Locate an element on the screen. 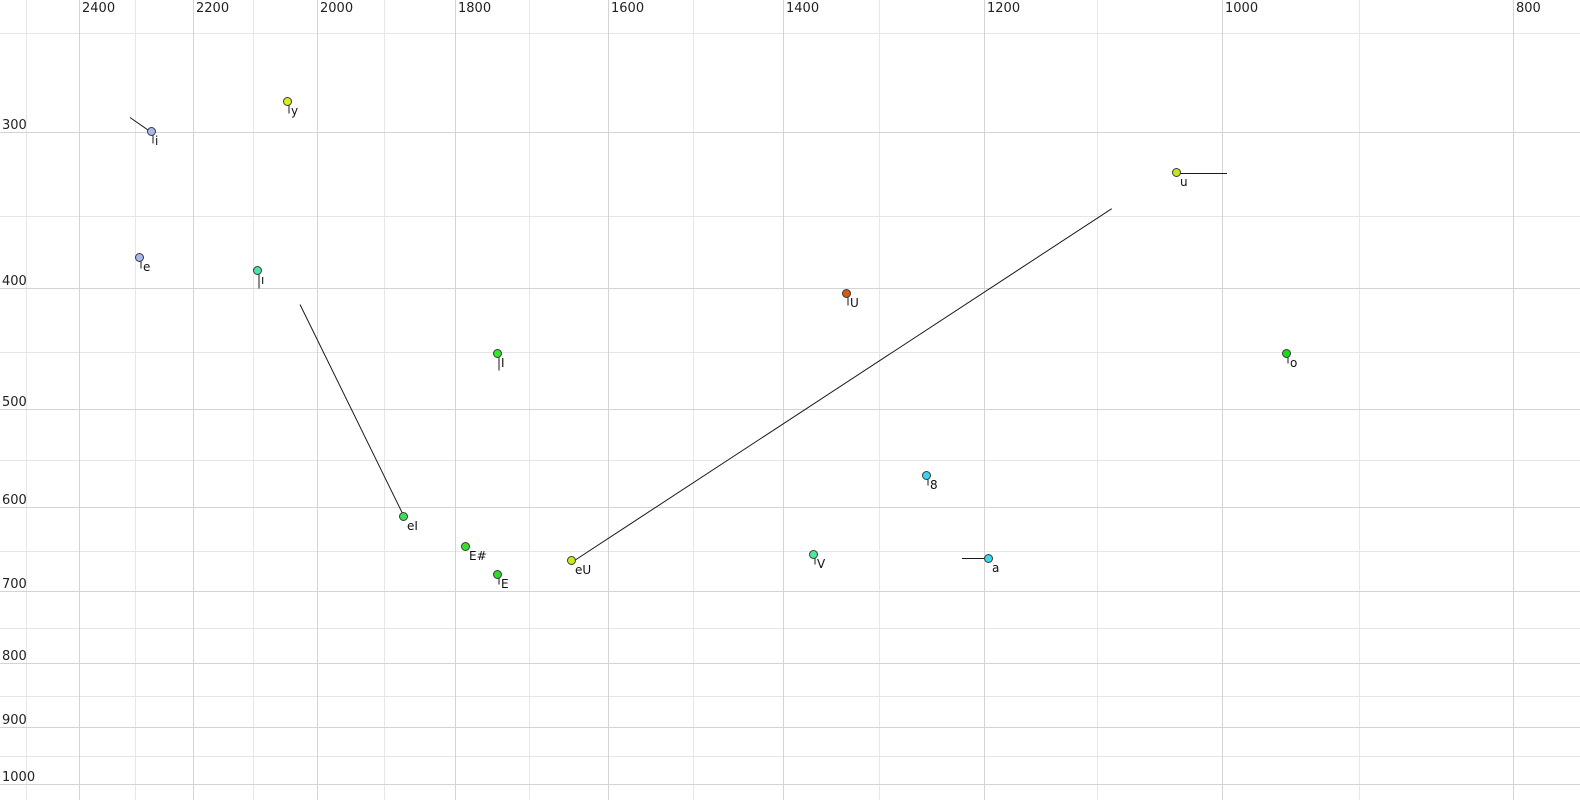 Image resolution: width=1580 pixels, height=800 pixels. x-axis-tick-label: 2200 is located at coordinates (213, 8).